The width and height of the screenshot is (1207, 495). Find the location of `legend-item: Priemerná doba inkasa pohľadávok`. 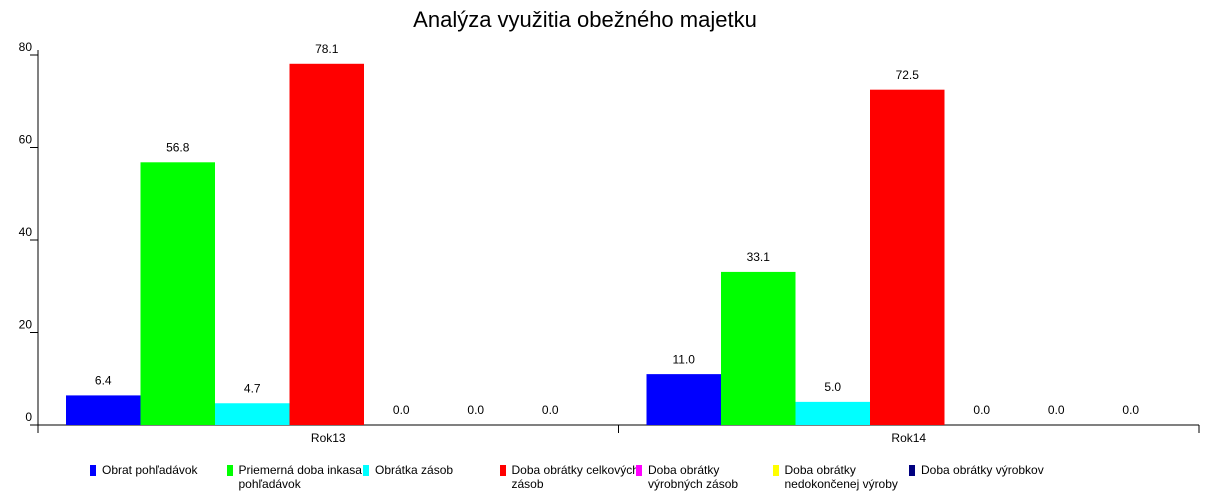

legend-item: Priemerná doba inkasa pohľadávok is located at coordinates (296, 477).